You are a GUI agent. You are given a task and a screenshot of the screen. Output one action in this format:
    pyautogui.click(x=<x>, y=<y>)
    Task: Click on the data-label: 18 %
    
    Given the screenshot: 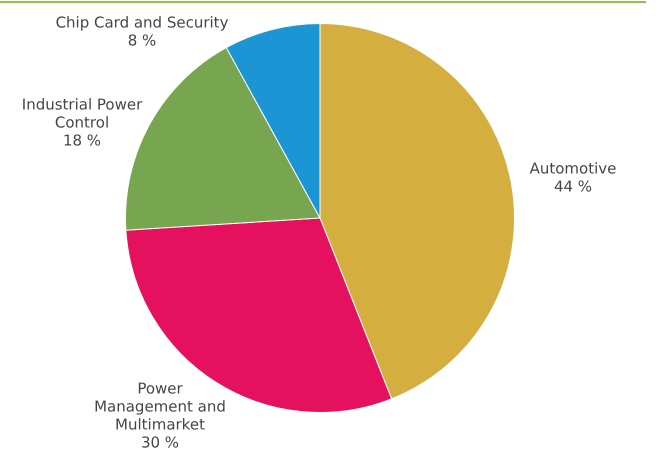 What is the action you would take?
    pyautogui.click(x=82, y=140)
    